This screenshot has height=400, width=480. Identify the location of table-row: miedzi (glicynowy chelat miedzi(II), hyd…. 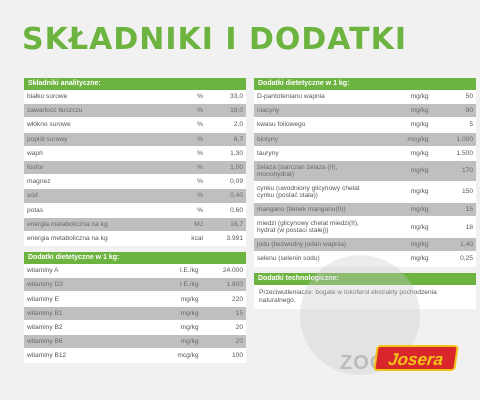
(365, 227).